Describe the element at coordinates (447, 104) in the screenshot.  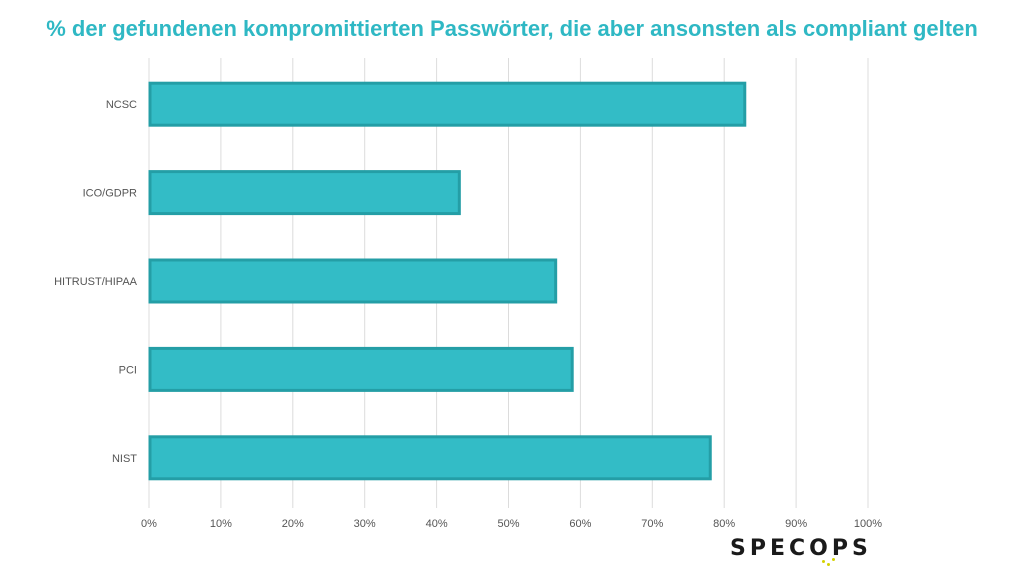
I see `bar-ncsc` at that location.